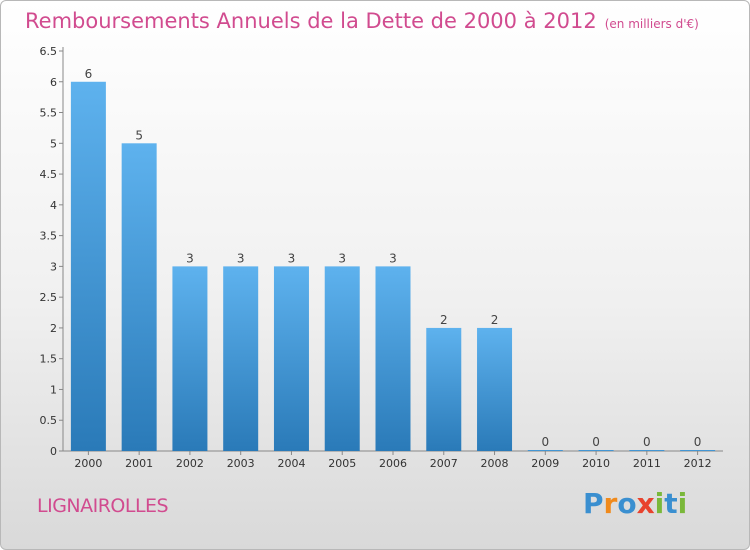 This screenshot has width=750, height=550. I want to click on y-tick-label: 2, so click(53, 328).